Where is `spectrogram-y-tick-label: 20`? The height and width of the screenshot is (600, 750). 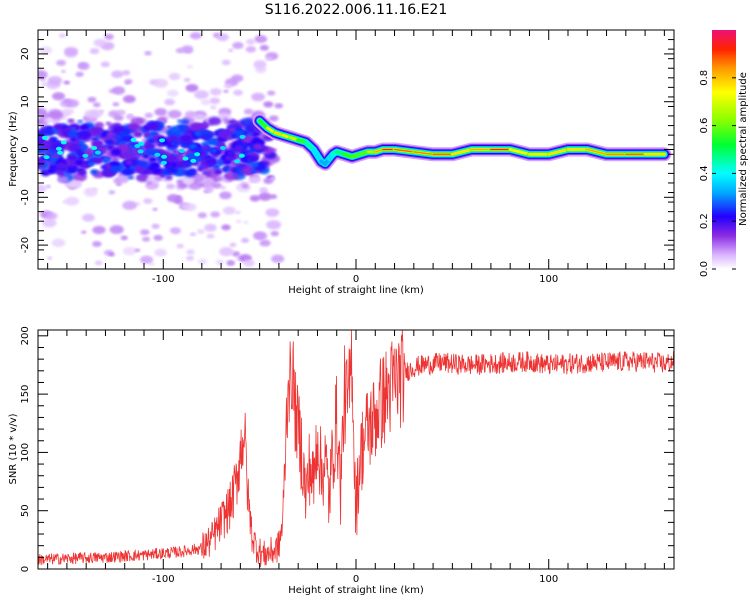 spectrogram-y-tick-label: 20 is located at coordinates (25, 54).